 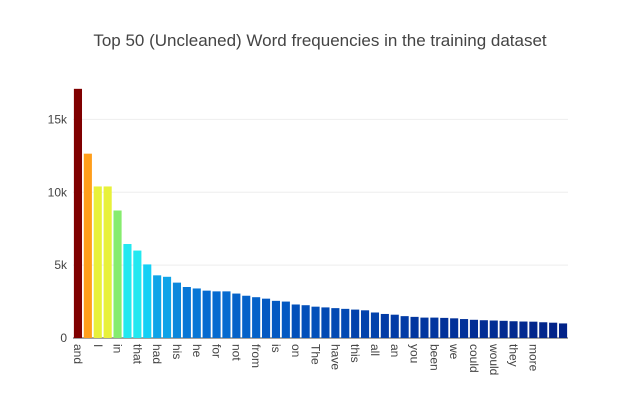 What do you see at coordinates (177, 351) in the screenshot?
I see `x-tick-label: his` at bounding box center [177, 351].